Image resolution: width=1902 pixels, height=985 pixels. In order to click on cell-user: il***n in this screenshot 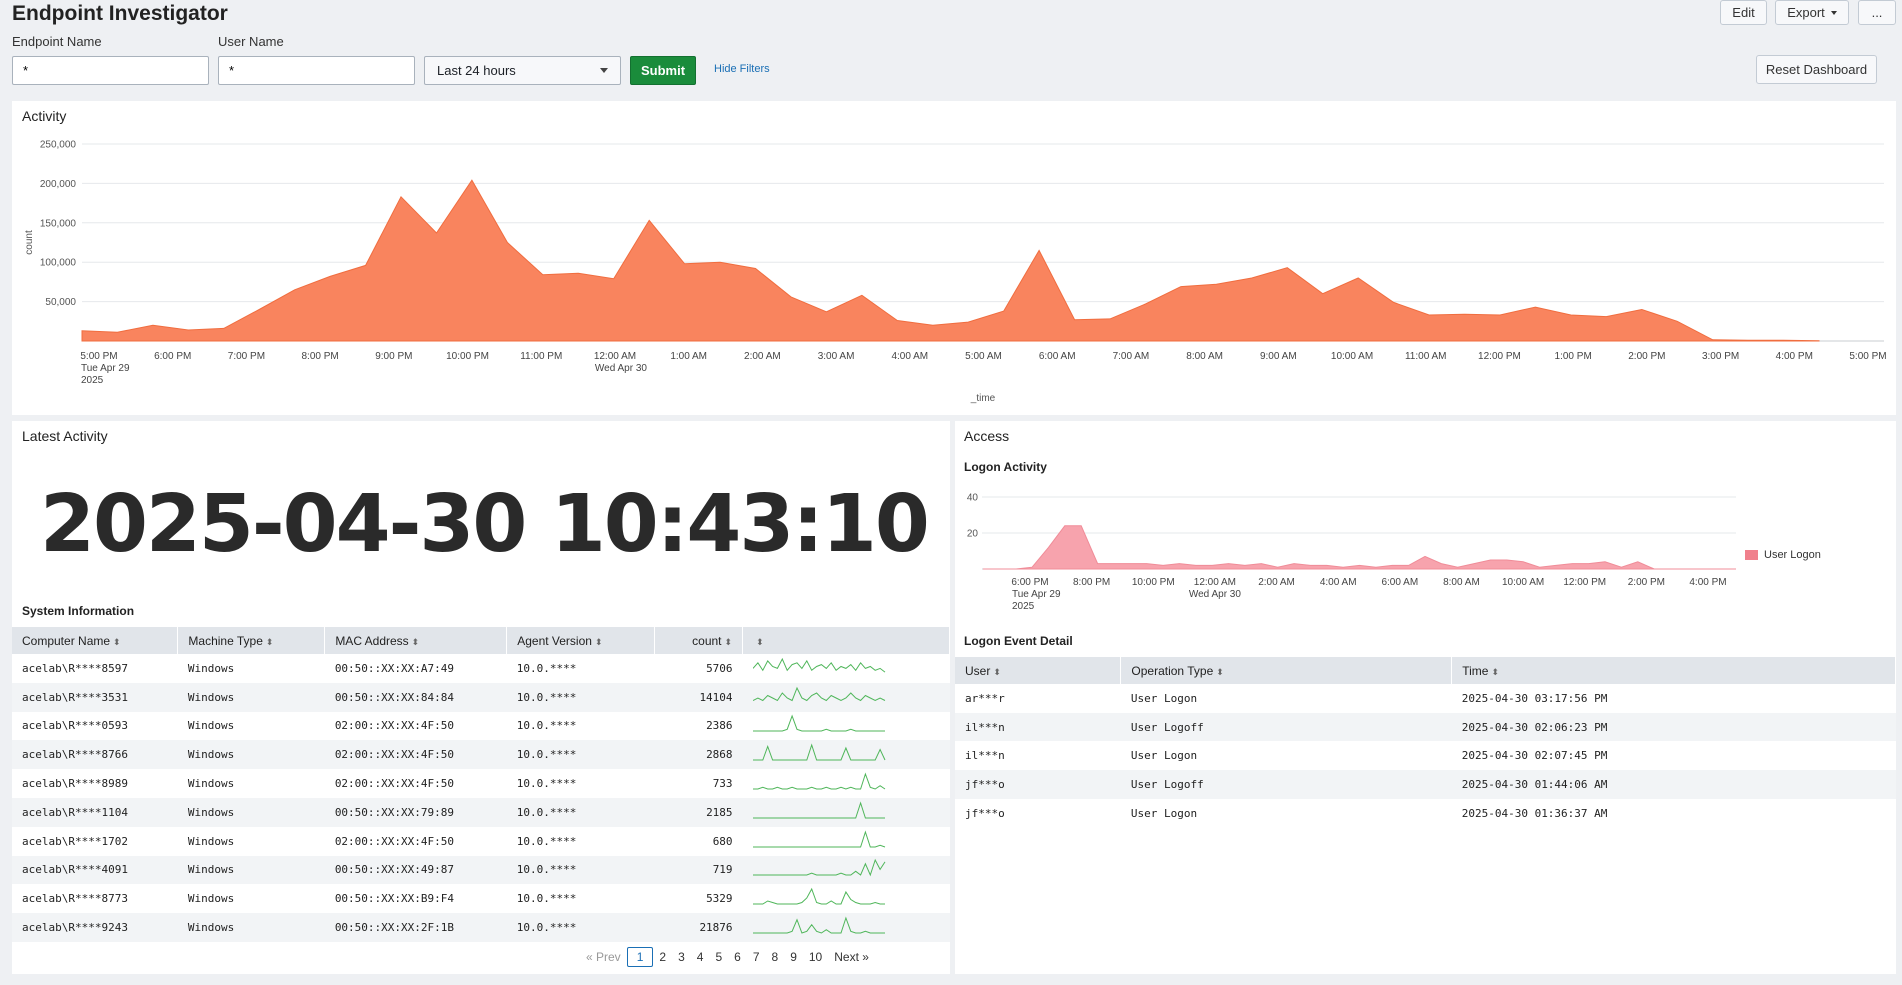, I will do `click(985, 756)`.